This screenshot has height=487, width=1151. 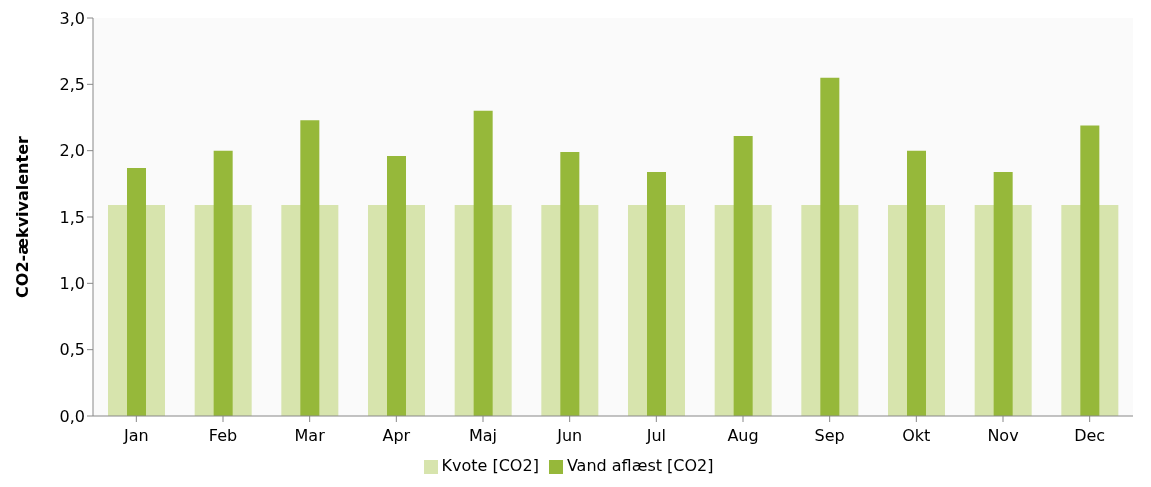 What do you see at coordinates (1003, 436) in the screenshot?
I see `x-tick-label: Nov` at bounding box center [1003, 436].